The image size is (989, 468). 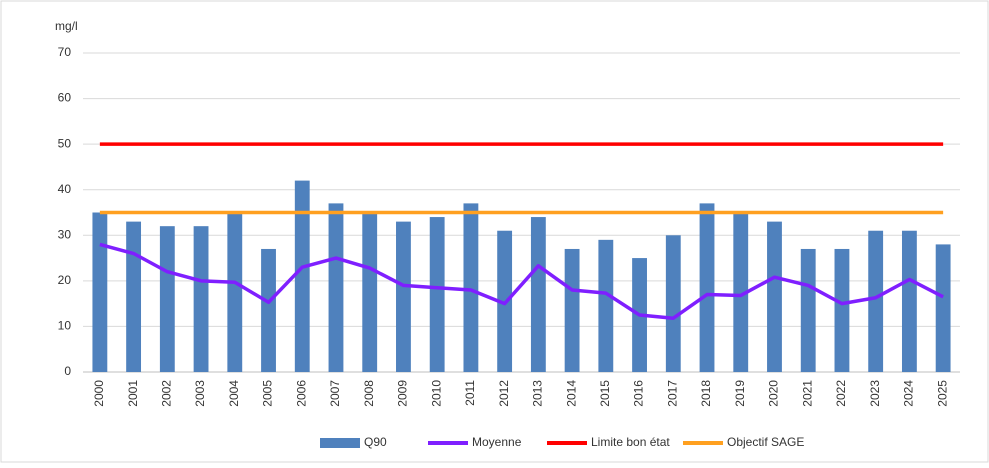 I want to click on x-tick-label: 2014, so click(x=571, y=393).